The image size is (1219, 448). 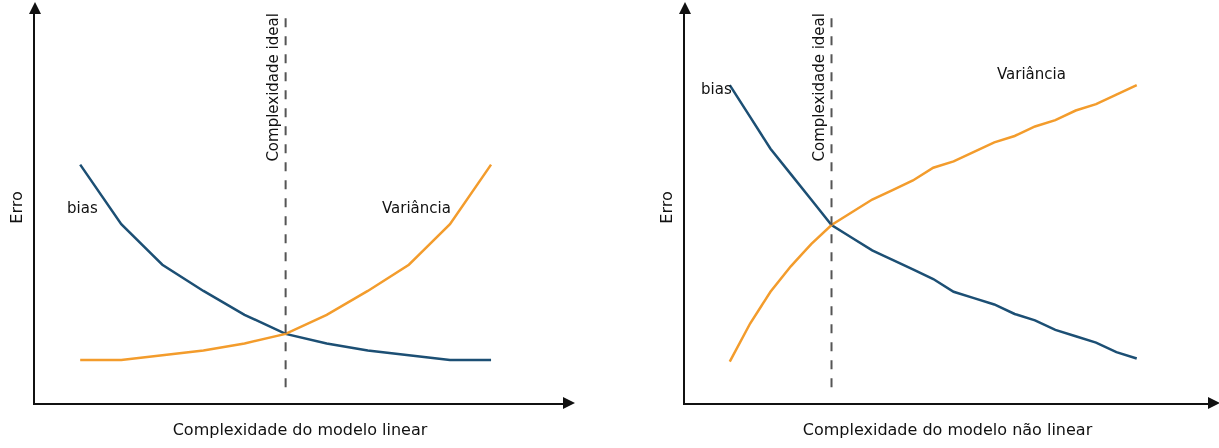 What do you see at coordinates (272, 87) in the screenshot?
I see `text: Complexidade ideal` at bounding box center [272, 87].